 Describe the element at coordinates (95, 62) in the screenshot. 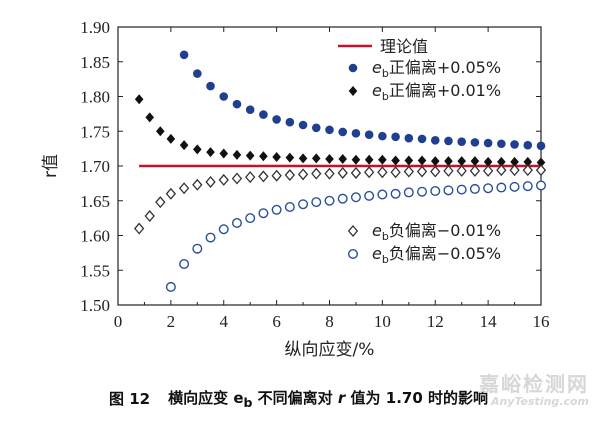

I see `y-tick-label: 1.85` at that location.